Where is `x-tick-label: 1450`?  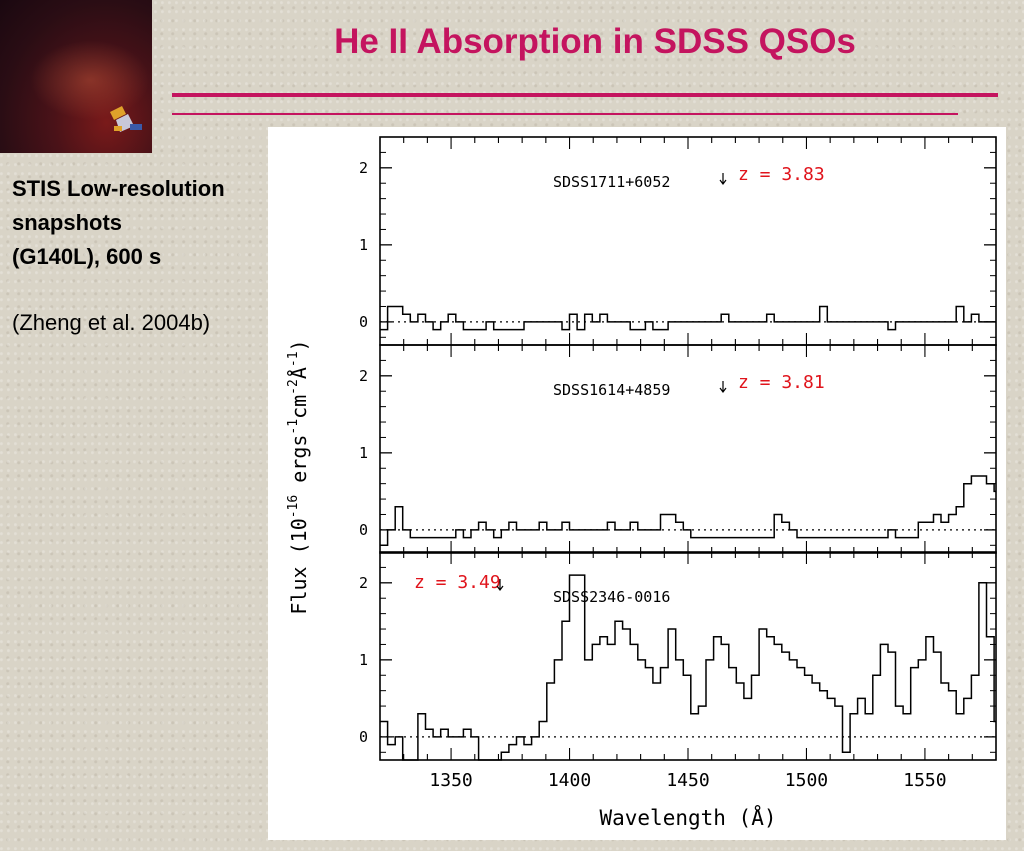 x-tick-label: 1450 is located at coordinates (687, 780).